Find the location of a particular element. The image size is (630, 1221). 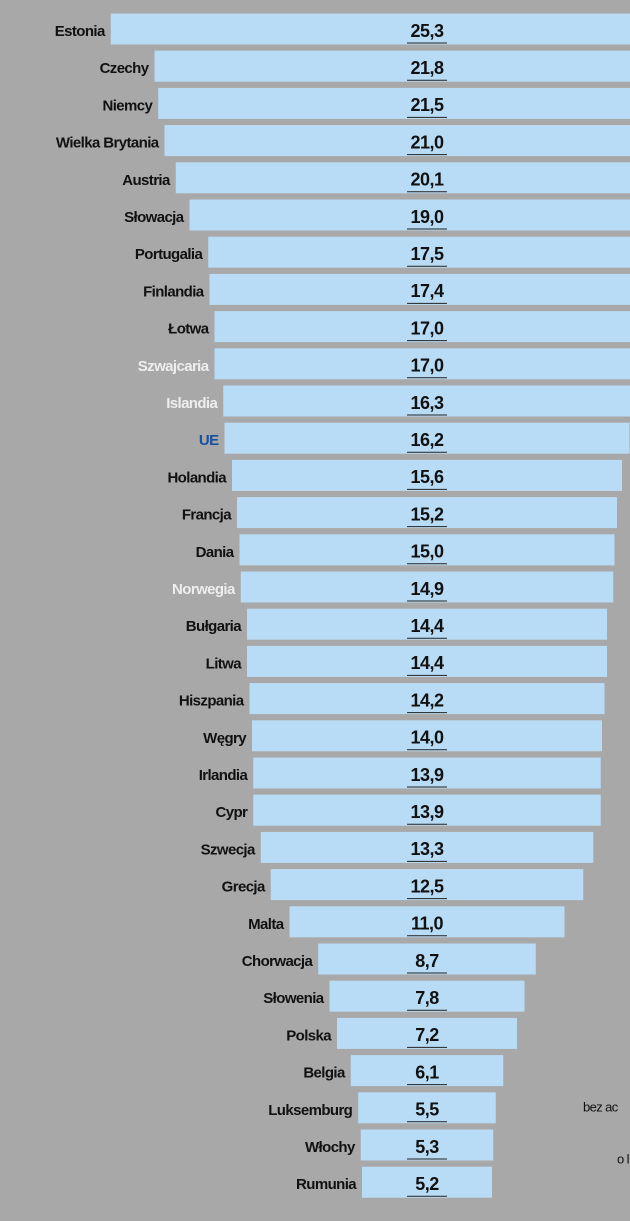

value-label: 21,8 is located at coordinates (427, 68).